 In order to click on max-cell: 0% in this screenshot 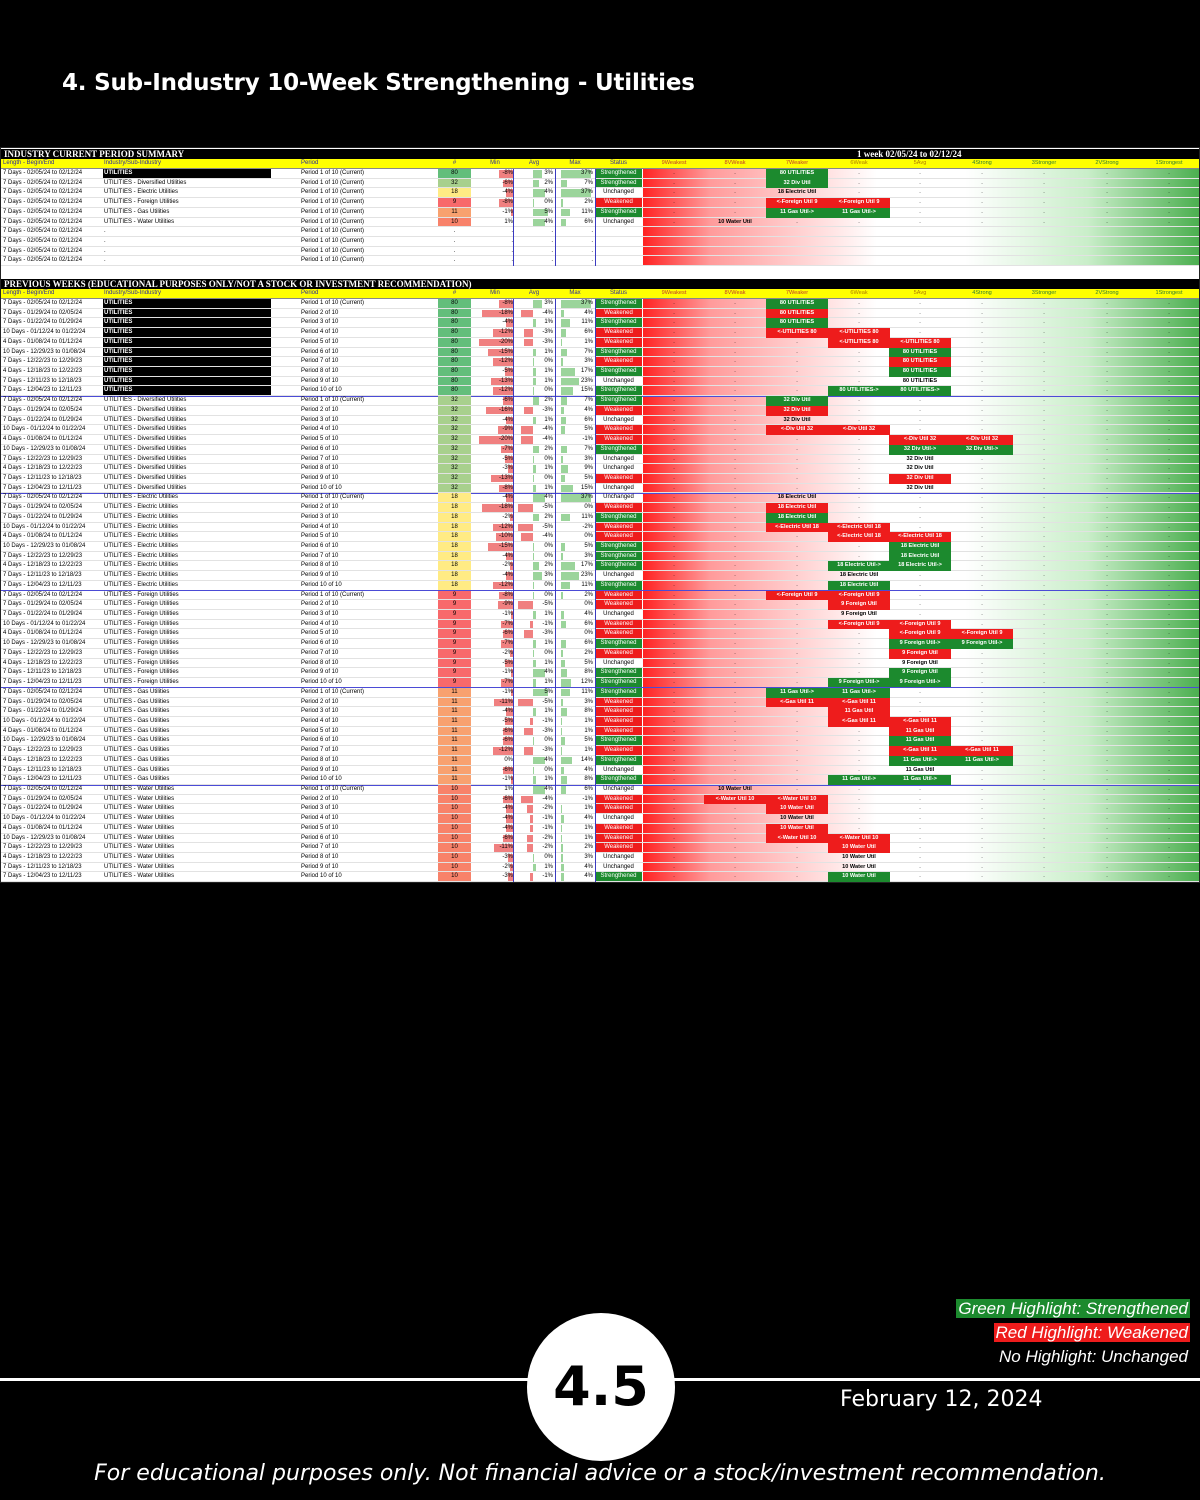, I will do `click(576, 536)`.